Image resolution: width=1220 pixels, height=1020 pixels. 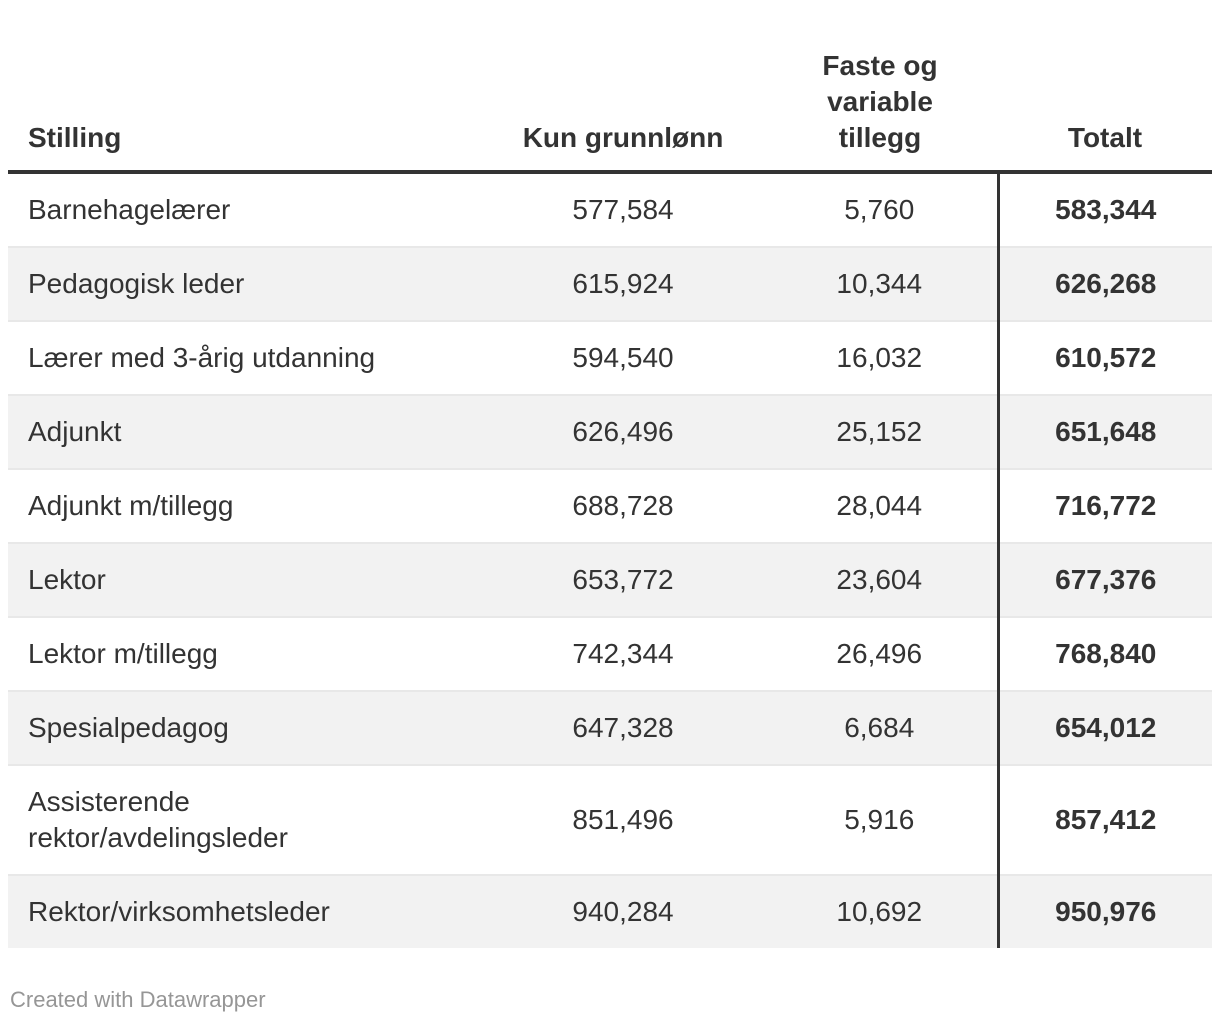 What do you see at coordinates (623, 579) in the screenshot?
I see `cell-grunnlonn: 653,772` at bounding box center [623, 579].